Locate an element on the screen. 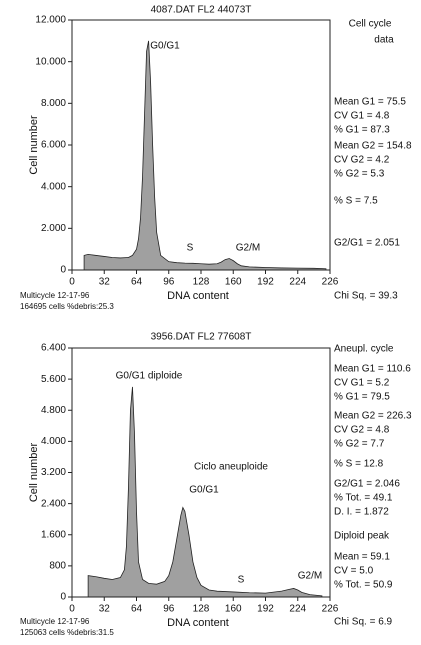 Image resolution: width=421 pixels, height=645 pixels. y-tick-label: 6.000 is located at coordinates (53, 145).